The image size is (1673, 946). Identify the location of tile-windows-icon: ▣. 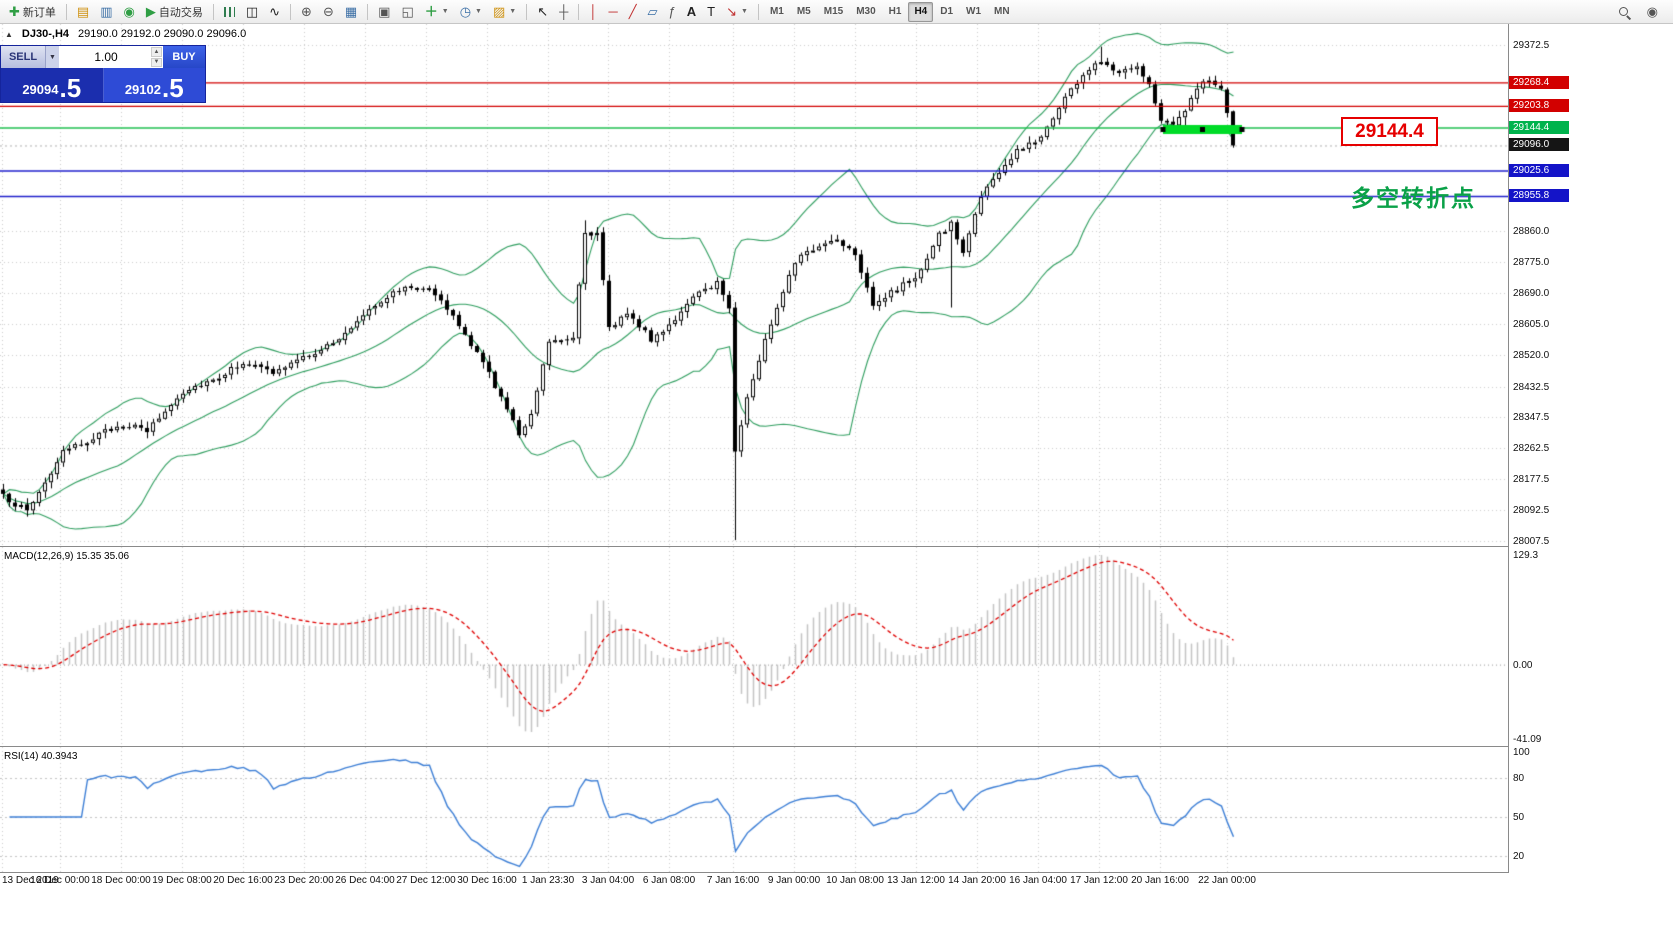
(384, 11).